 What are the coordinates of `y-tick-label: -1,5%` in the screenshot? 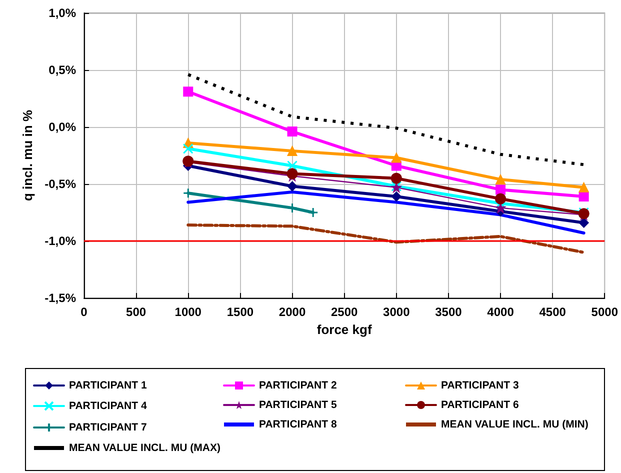 It's located at (60, 298).